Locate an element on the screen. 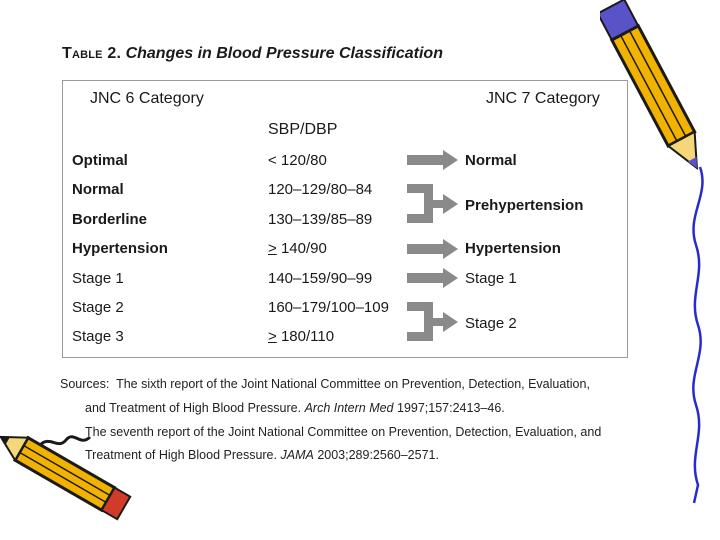 This screenshot has height=540, width=720. jnc6-category-stage-2: Stage 2 is located at coordinates (98, 307).